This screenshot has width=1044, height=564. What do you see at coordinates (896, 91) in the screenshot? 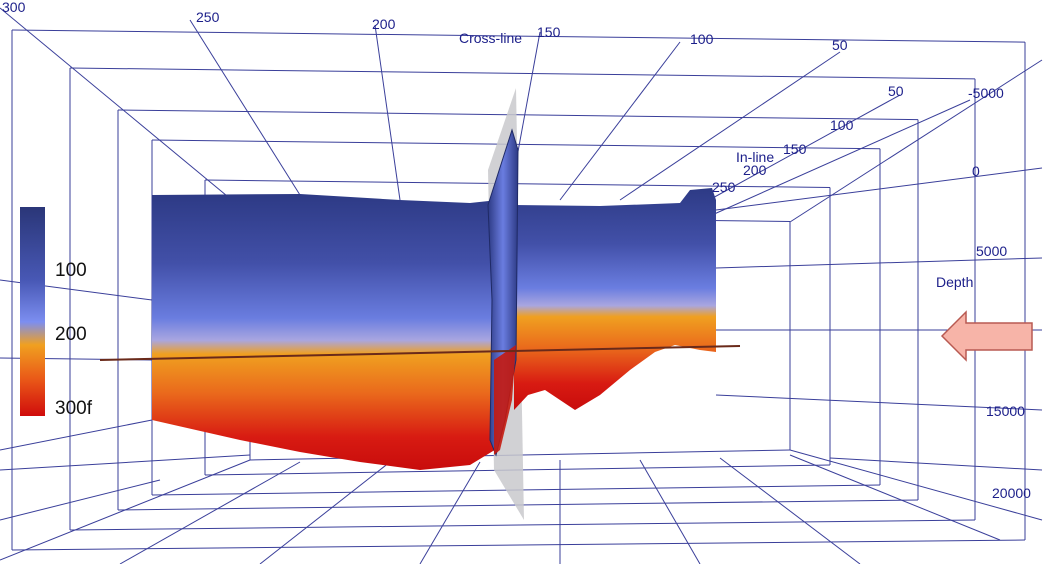
I see `in-line-tick-50: 50` at bounding box center [896, 91].